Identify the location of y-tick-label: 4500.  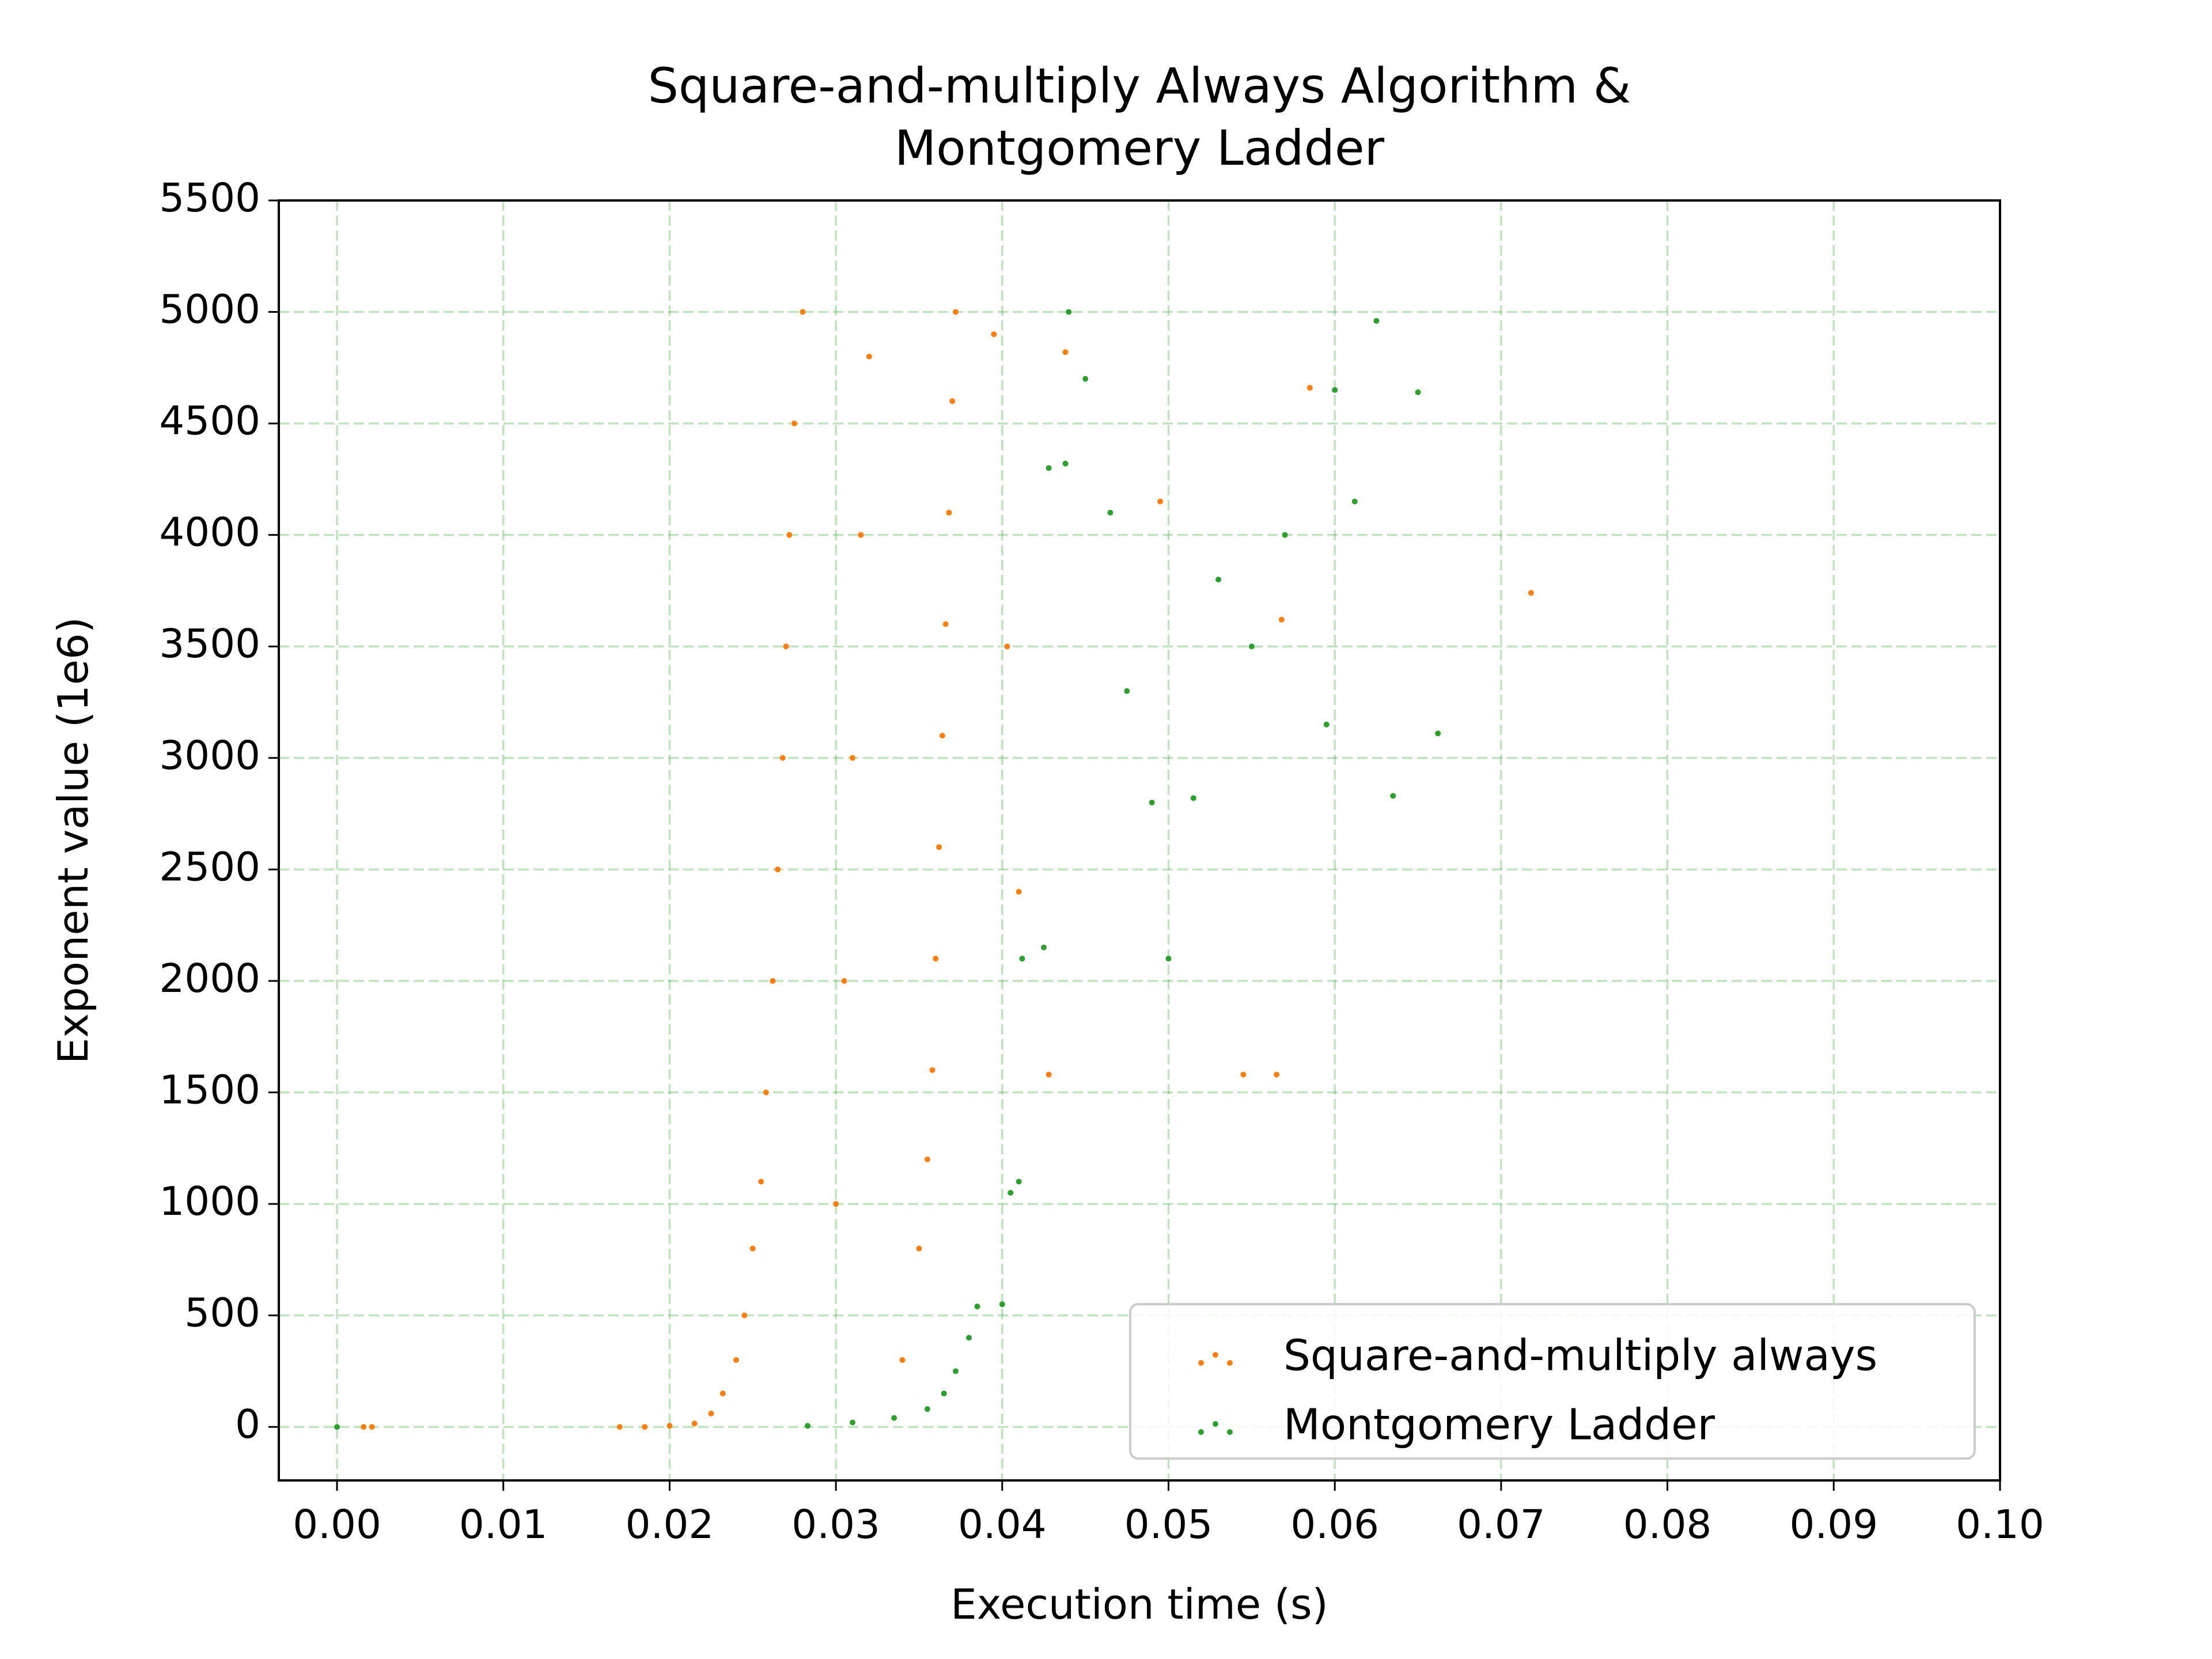
(209, 421).